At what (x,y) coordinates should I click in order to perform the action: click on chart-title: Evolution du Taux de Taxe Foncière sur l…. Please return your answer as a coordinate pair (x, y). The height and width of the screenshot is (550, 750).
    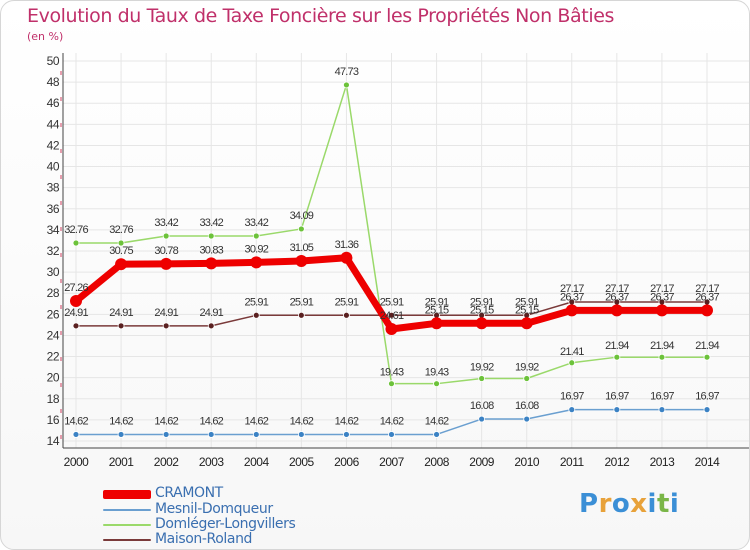
    Looking at the image, I should click on (321, 16).